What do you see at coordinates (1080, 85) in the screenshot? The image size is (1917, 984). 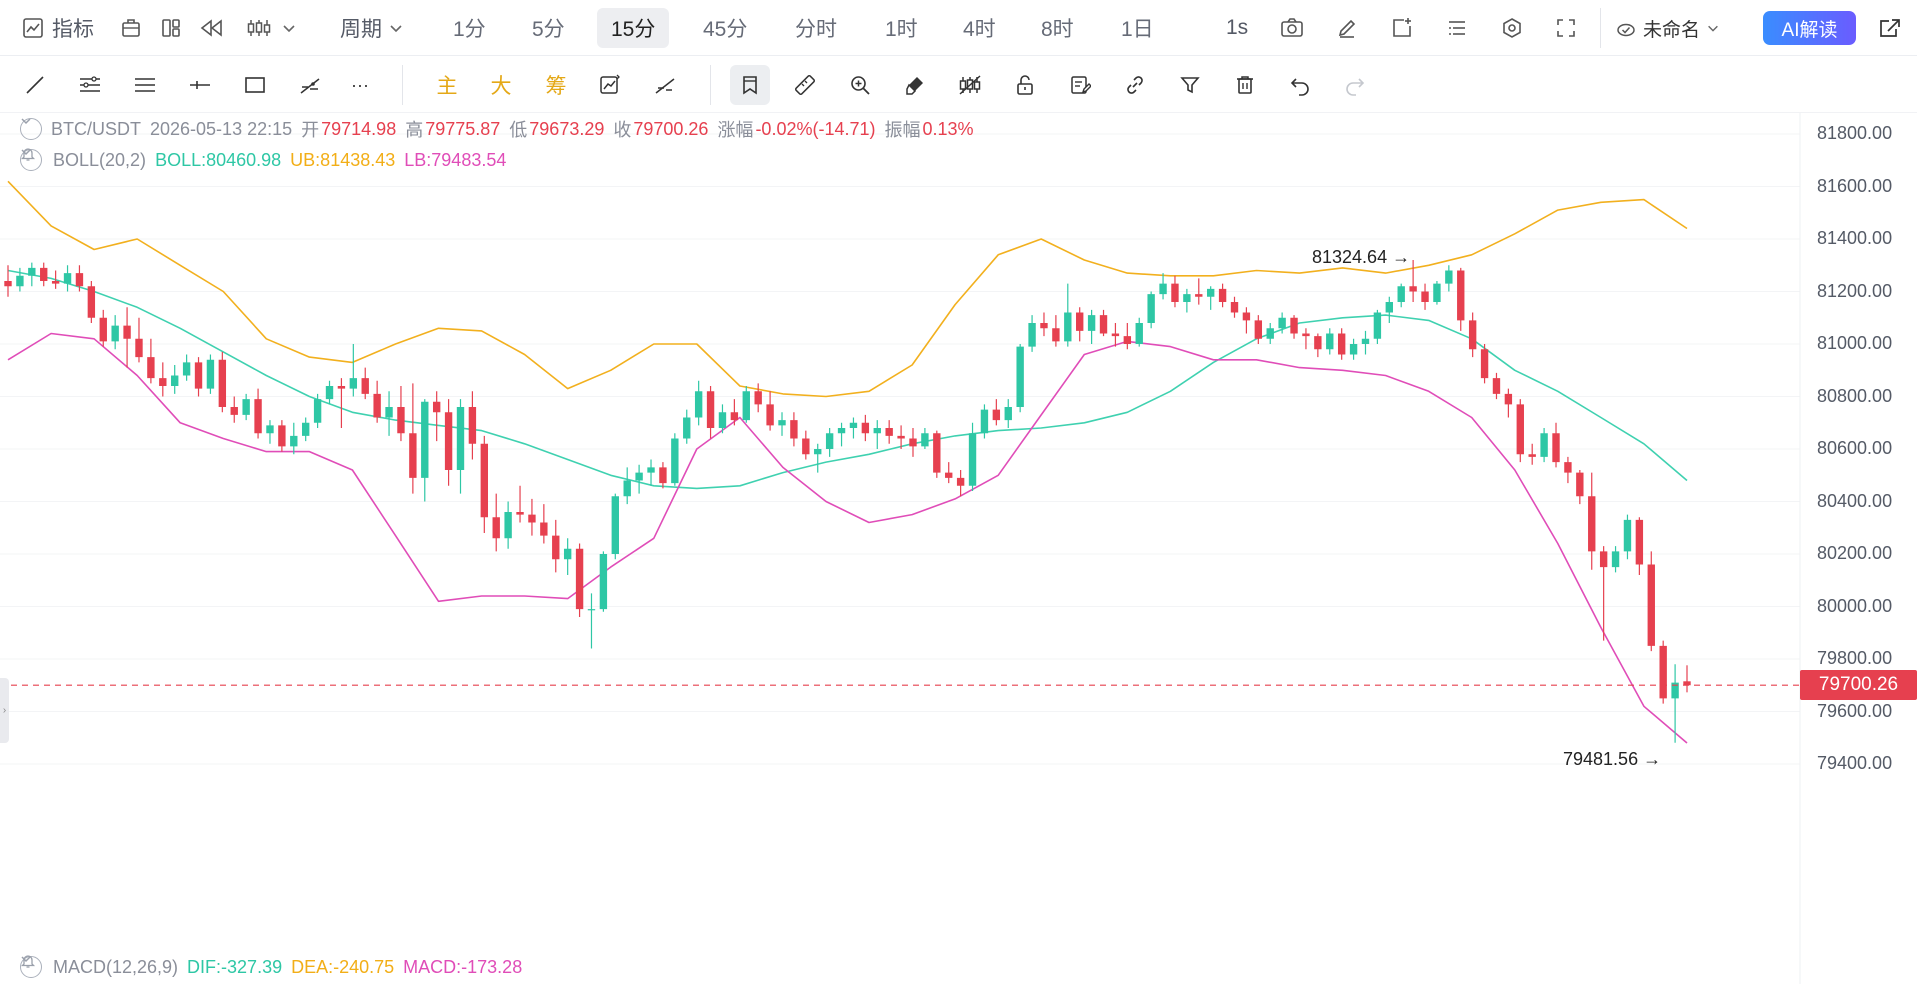 I see `edit-drawings-icon` at bounding box center [1080, 85].